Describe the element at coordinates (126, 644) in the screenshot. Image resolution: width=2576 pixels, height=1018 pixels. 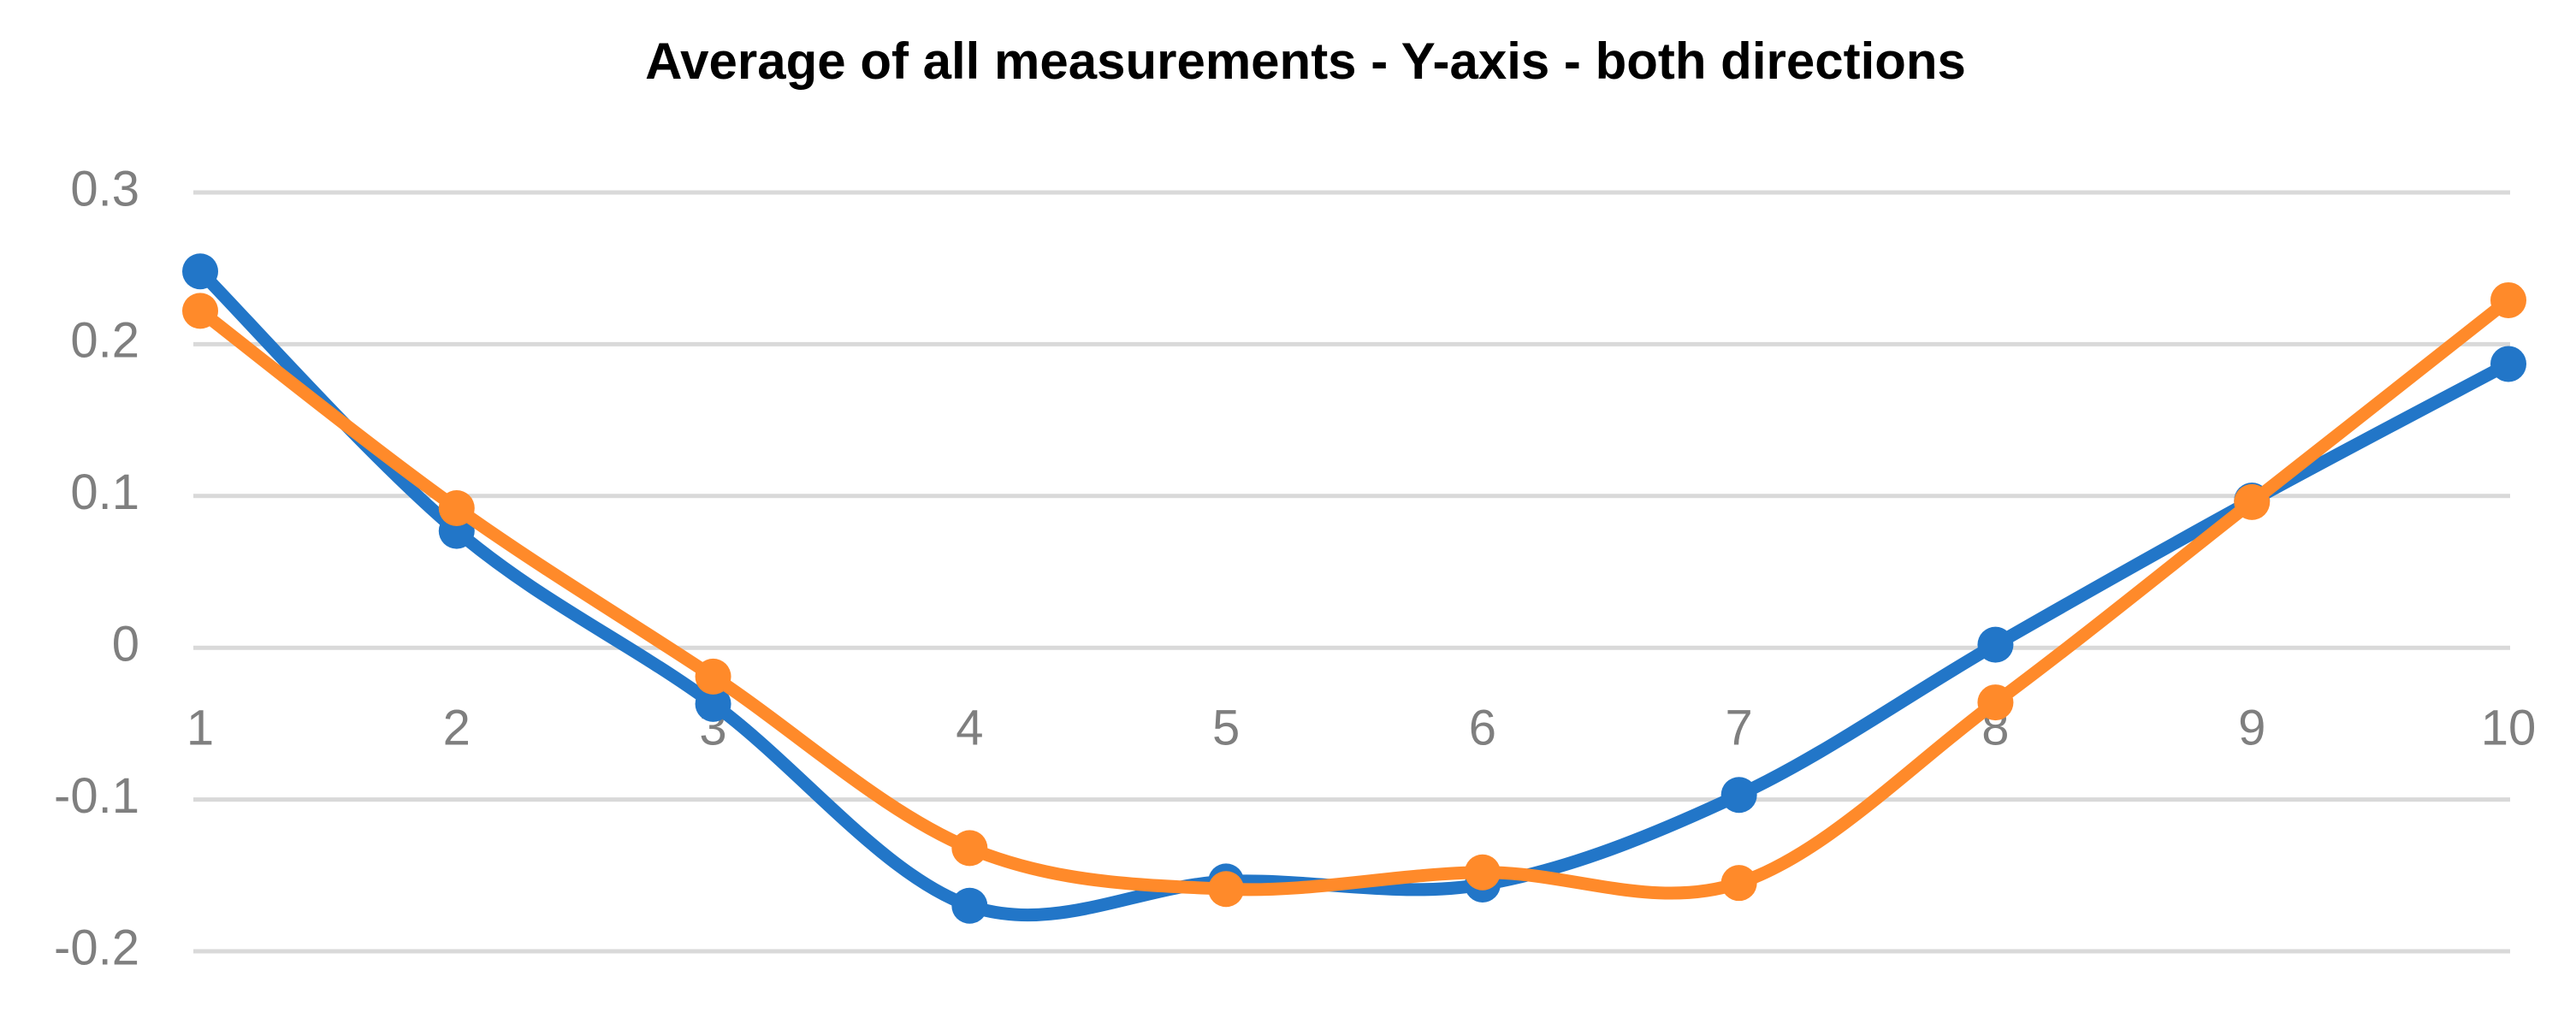
I see `y-tick-label: 0` at that location.